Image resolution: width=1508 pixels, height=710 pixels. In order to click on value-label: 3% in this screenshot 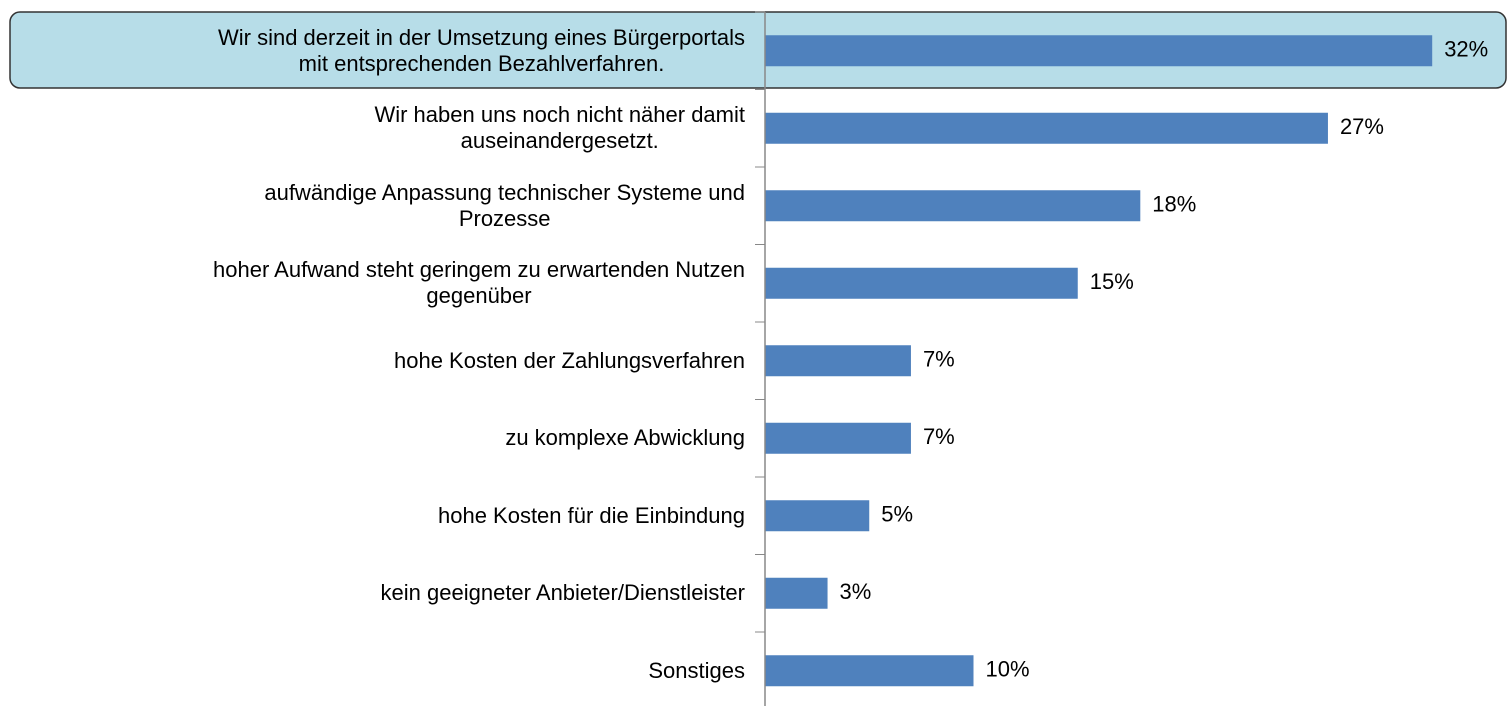, I will do `click(856, 591)`.